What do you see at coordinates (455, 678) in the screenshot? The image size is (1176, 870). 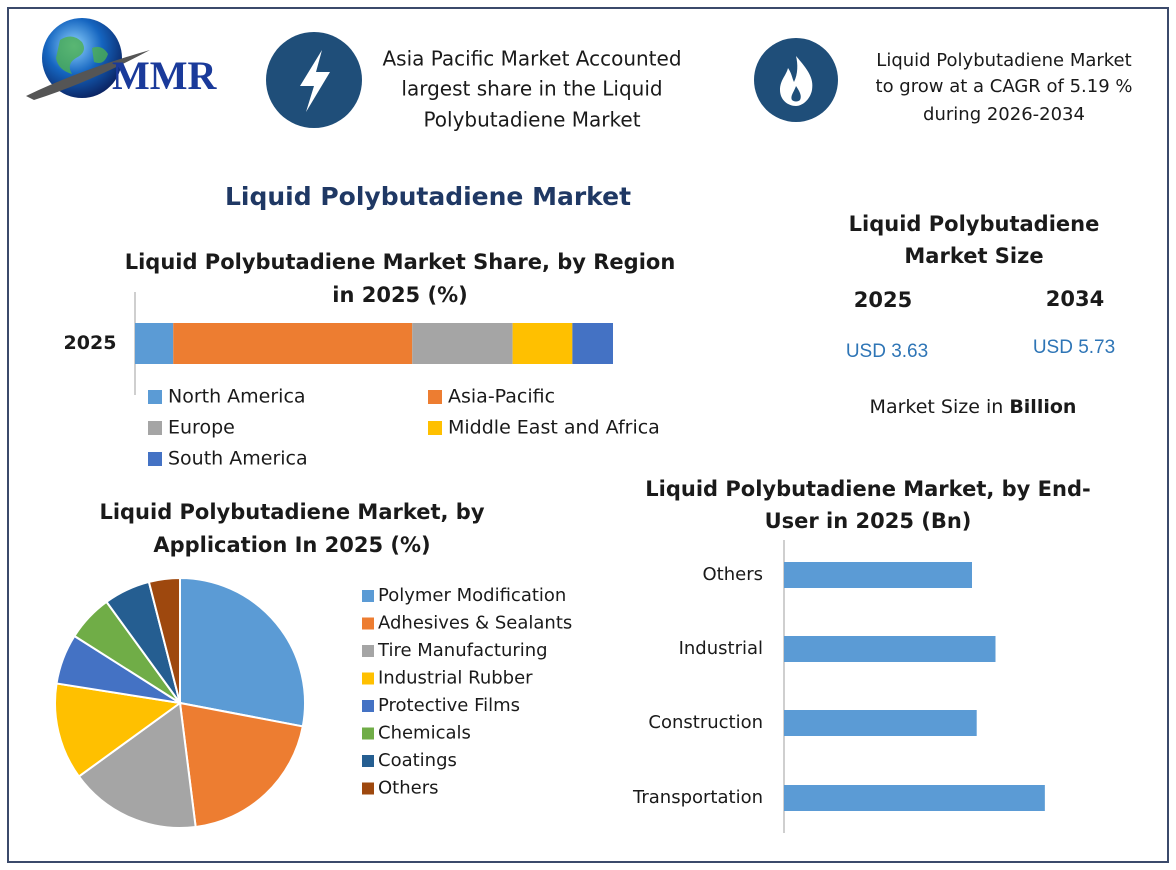 I see `legend-label: Industrial Rubber` at bounding box center [455, 678].